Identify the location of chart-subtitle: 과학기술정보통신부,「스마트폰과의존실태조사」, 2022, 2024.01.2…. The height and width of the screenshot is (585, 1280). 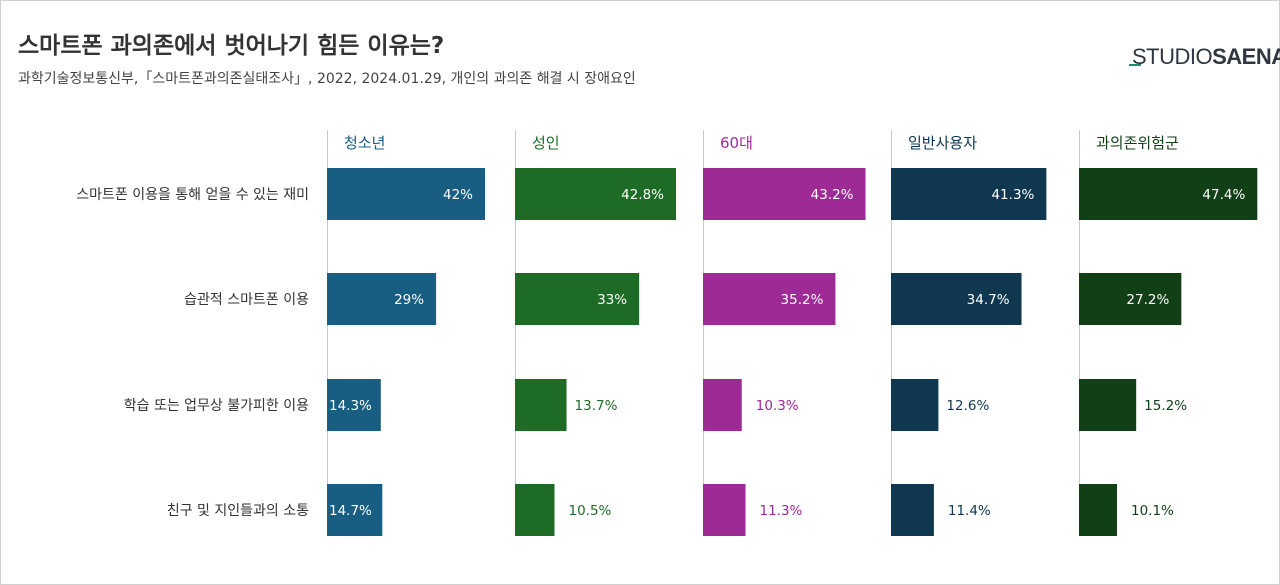
(327, 79).